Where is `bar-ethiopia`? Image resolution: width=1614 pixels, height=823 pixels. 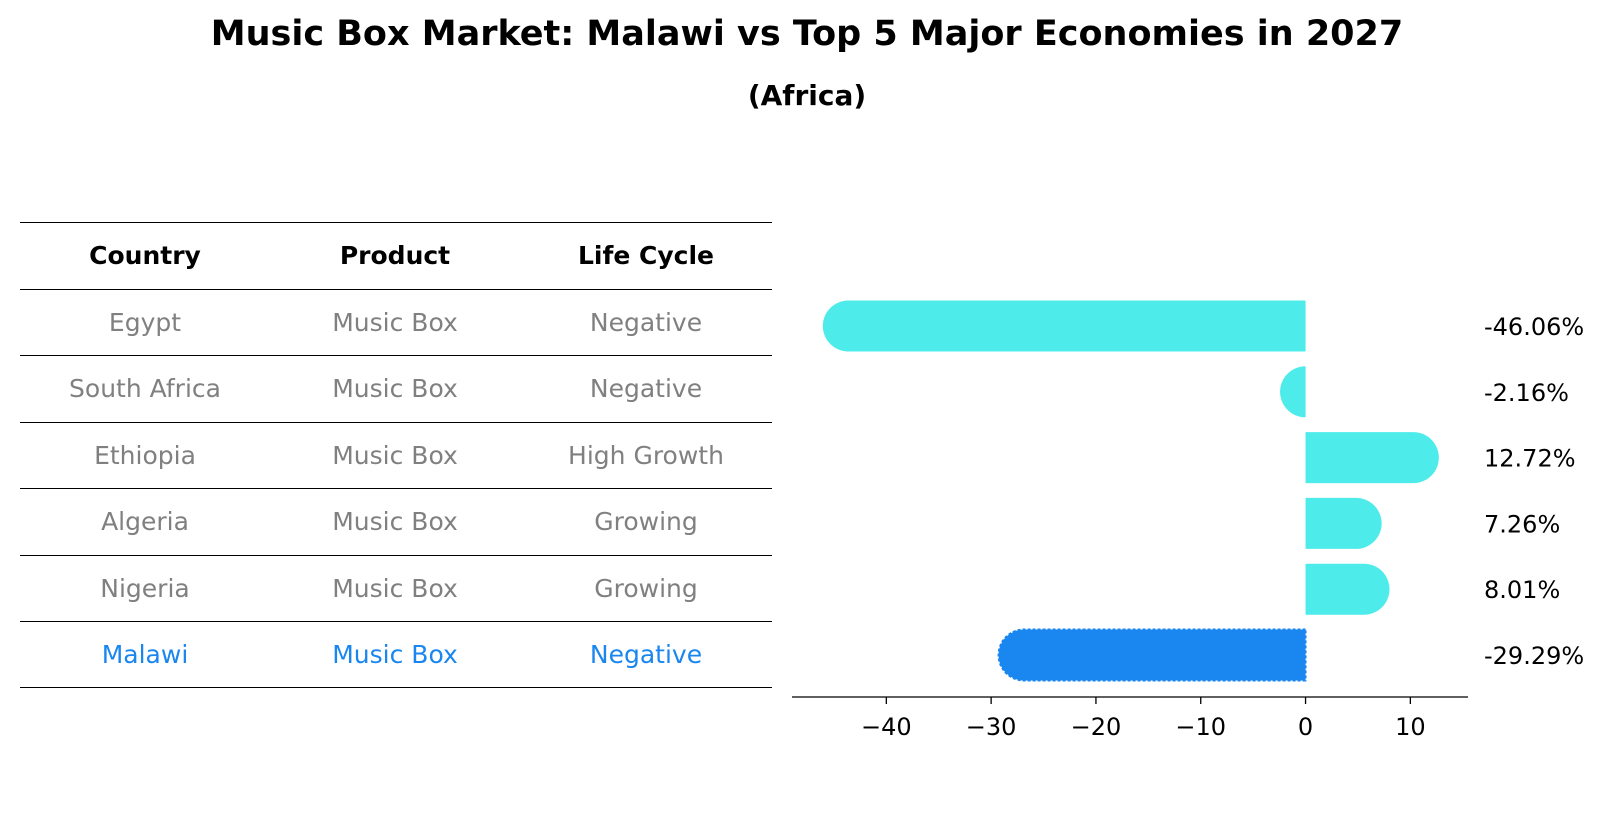 bar-ethiopia is located at coordinates (1372, 458).